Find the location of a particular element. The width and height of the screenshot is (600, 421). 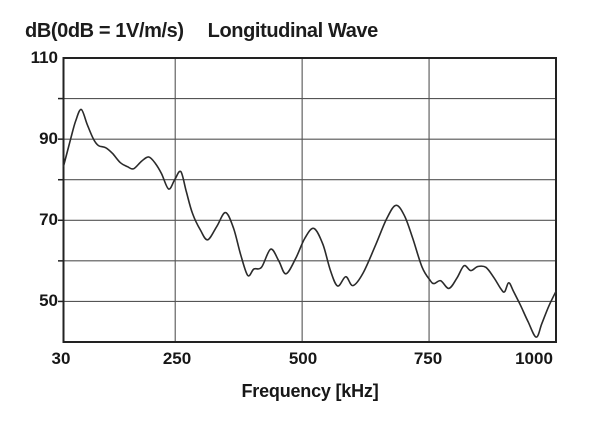

x-tick-label-30: 30 is located at coordinates (61, 358).